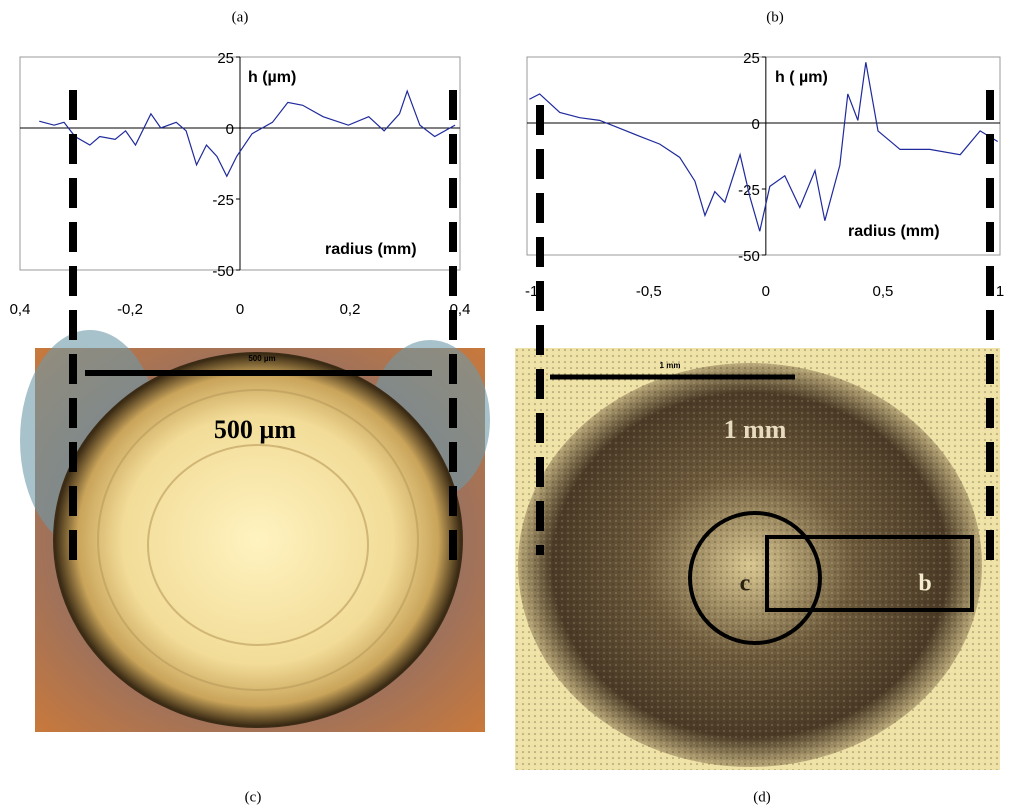  Describe the element at coordinates (755, 429) in the screenshot. I see `scale-label: 1 mm` at that location.